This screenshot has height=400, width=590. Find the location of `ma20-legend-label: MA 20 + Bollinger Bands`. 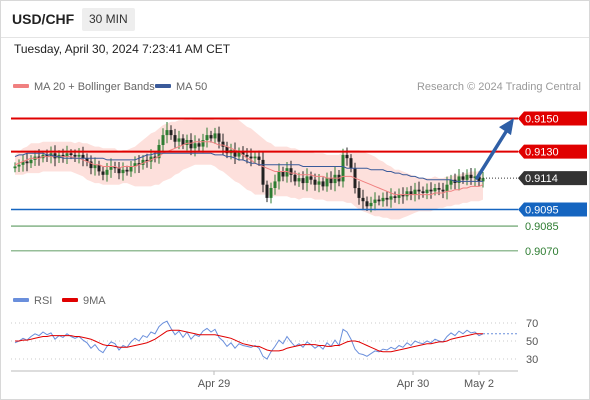

ma20-legend-label: MA 20 + Bollinger Bands is located at coordinates (94, 87).